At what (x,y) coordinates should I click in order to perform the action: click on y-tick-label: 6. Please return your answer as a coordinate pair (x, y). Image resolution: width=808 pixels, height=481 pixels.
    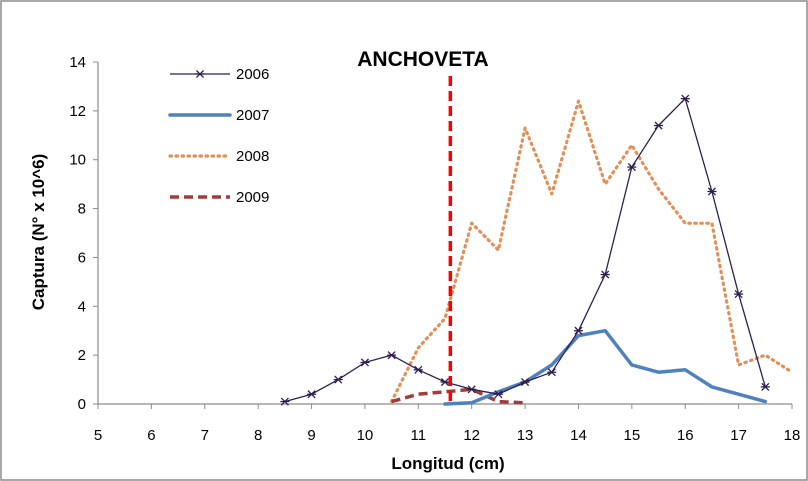
    Looking at the image, I should click on (82, 257).